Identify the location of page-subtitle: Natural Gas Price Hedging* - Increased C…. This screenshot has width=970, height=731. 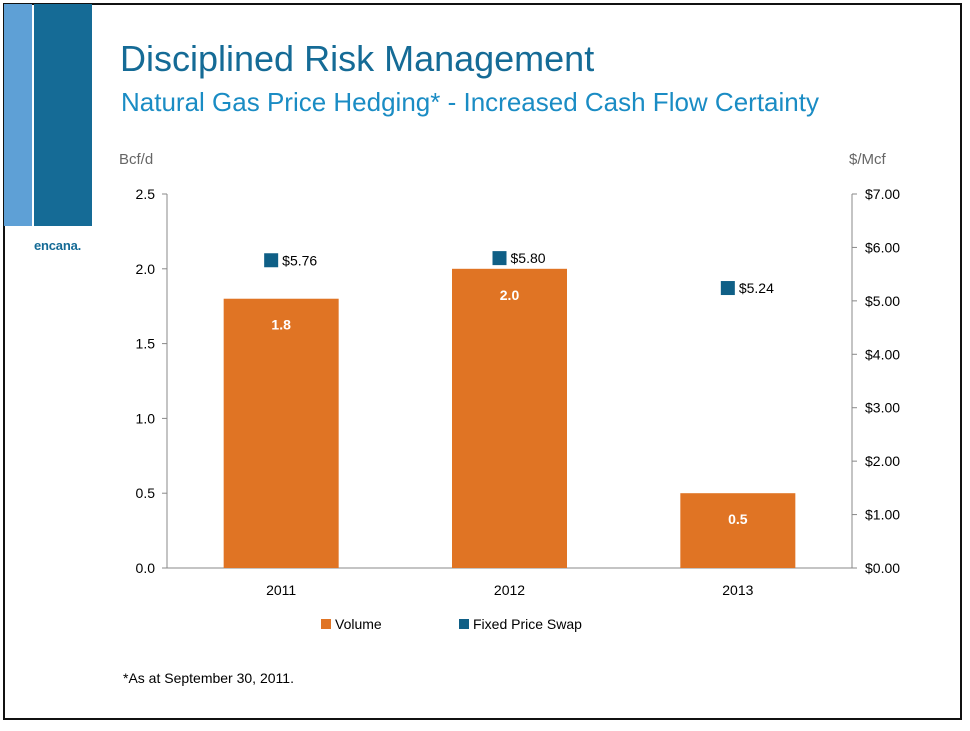
(470, 102).